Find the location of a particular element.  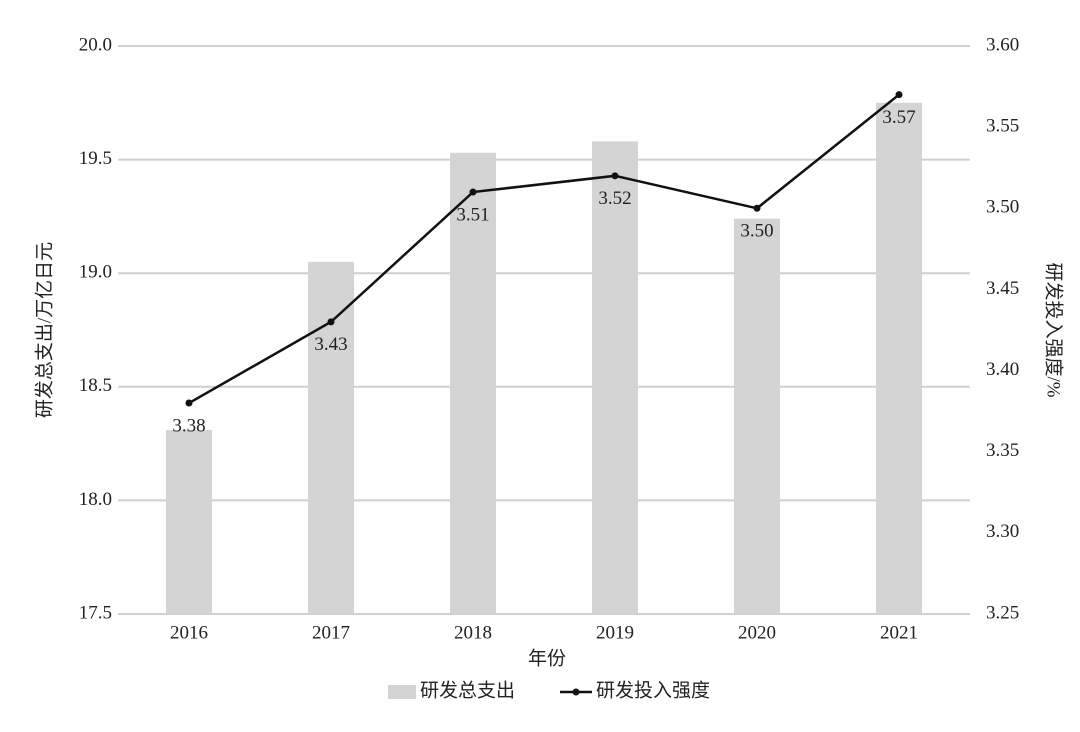

x-tick-label: 2020 is located at coordinates (757, 632).